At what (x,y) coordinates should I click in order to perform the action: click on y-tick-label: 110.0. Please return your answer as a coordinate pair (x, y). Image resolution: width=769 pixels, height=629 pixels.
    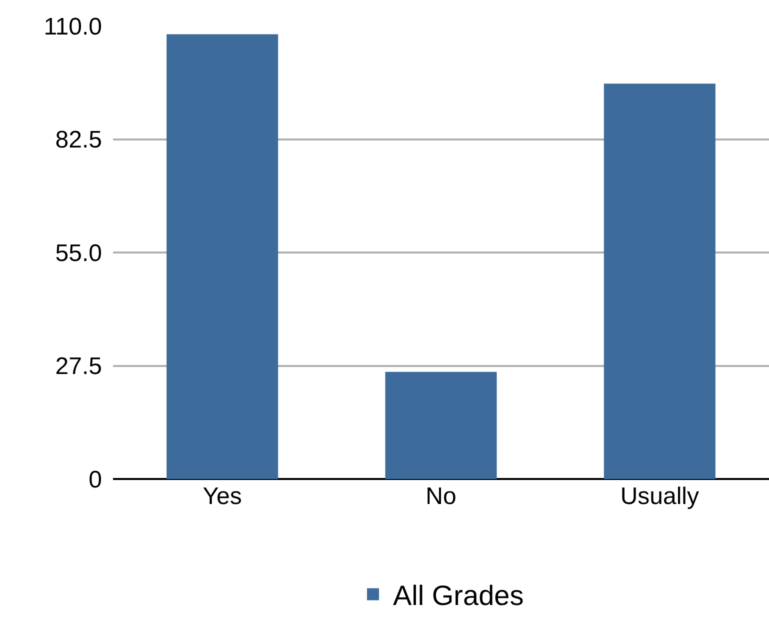
    Looking at the image, I should click on (73, 26).